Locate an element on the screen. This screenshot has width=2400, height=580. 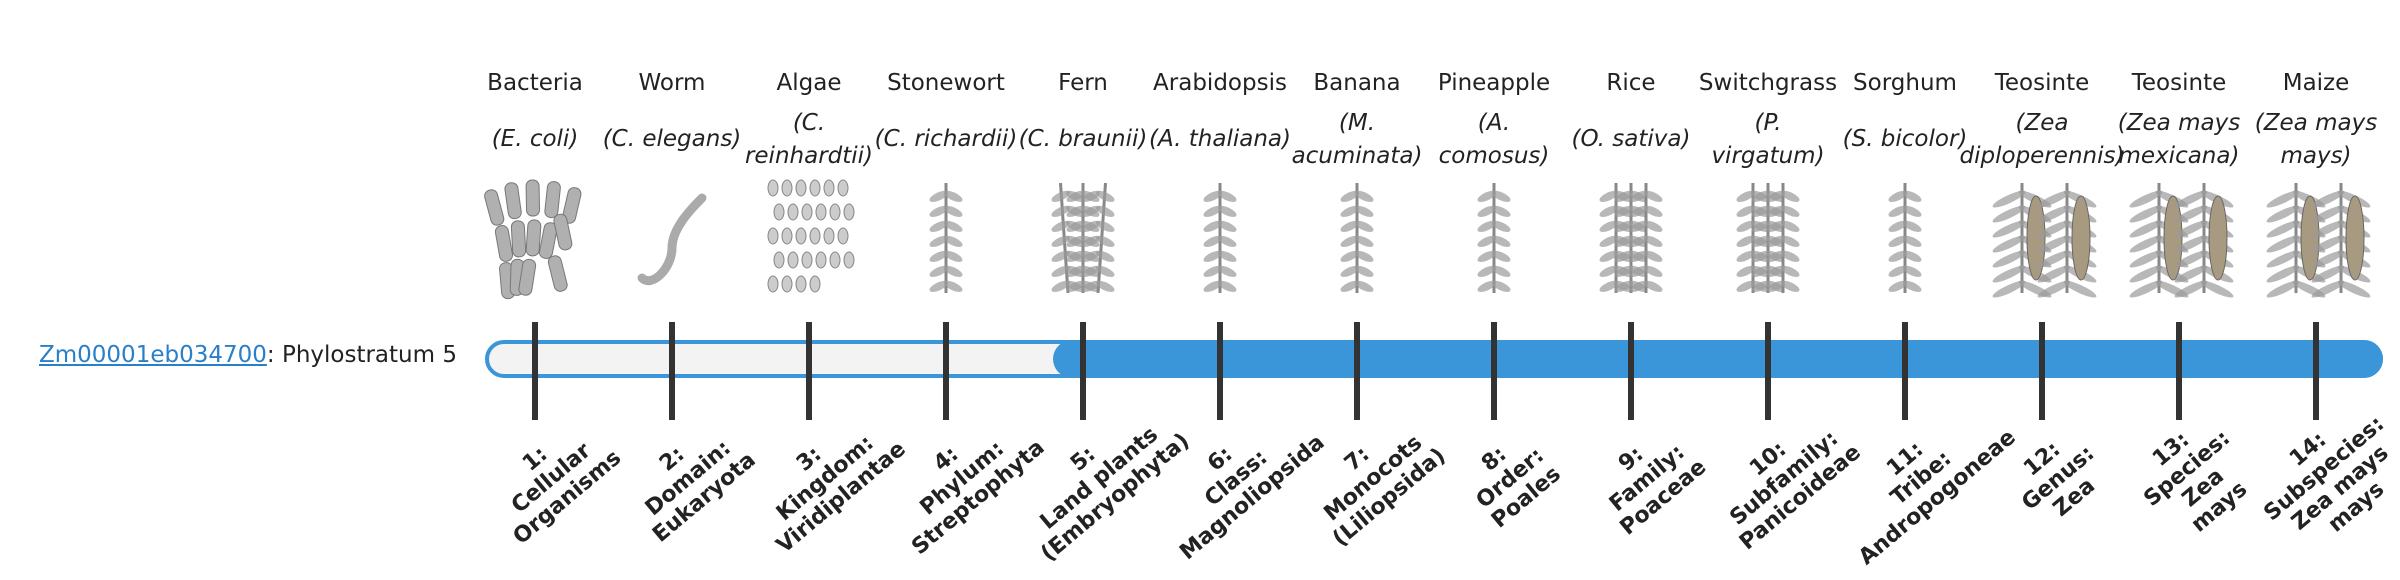
organism-name: Teosinte is located at coordinates (2178, 83).